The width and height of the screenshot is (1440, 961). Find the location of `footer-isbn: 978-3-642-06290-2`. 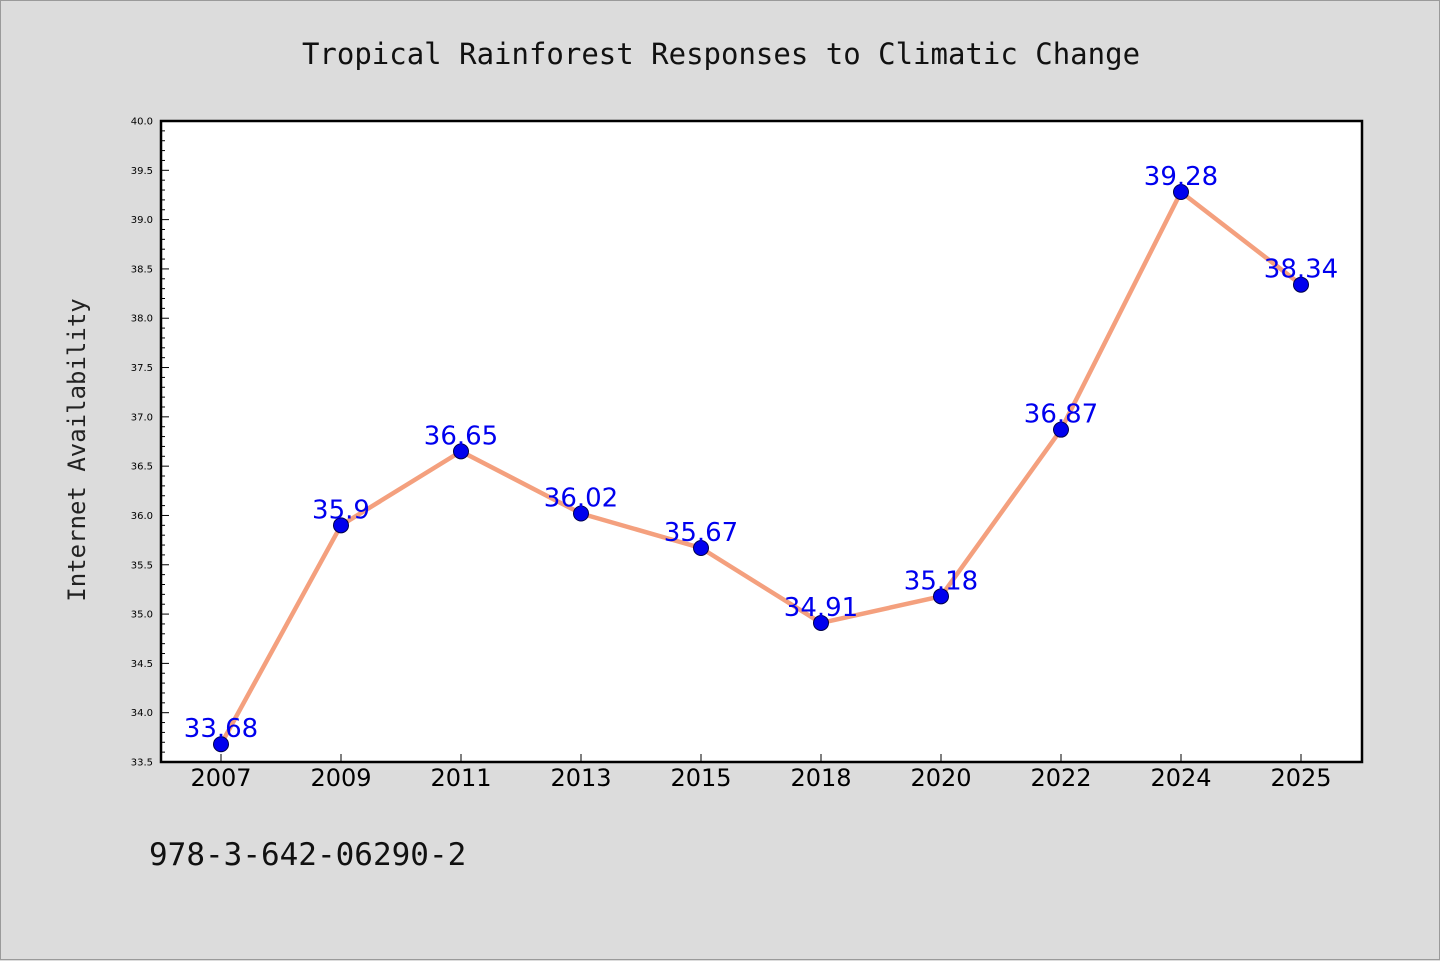

footer-isbn: 978-3-642-06290-2 is located at coordinates (307, 855).